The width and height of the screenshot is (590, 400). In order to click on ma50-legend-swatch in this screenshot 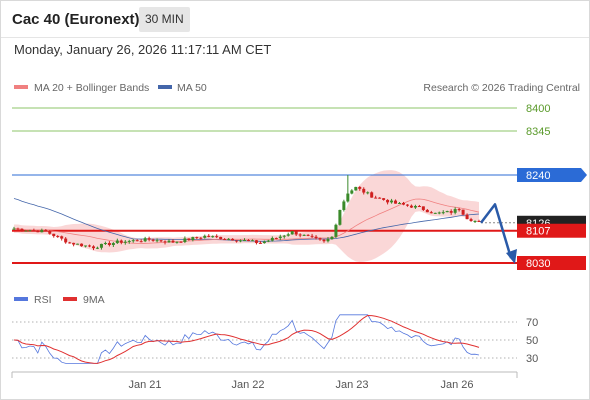, I will do `click(165, 87)`.